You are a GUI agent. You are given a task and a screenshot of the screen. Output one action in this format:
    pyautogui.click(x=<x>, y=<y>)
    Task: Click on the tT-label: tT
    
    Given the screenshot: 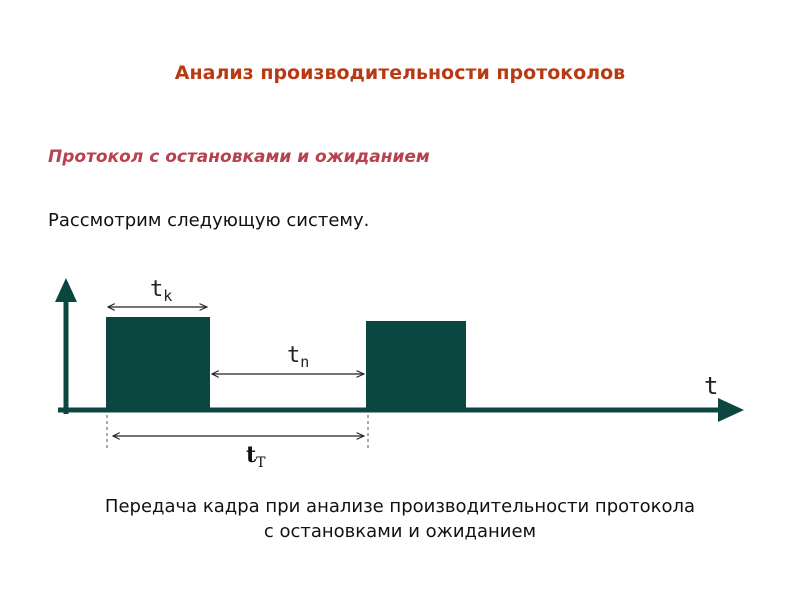 What is the action you would take?
    pyautogui.click(x=256, y=456)
    